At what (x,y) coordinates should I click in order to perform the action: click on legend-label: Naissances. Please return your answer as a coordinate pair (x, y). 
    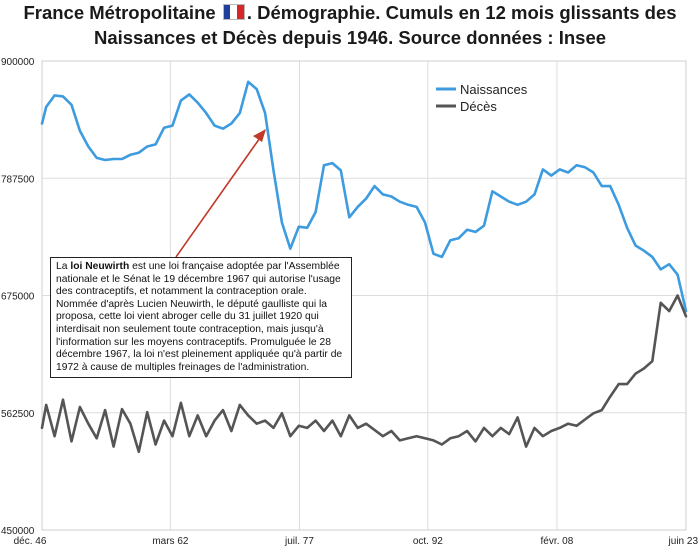
    Looking at the image, I should click on (494, 89).